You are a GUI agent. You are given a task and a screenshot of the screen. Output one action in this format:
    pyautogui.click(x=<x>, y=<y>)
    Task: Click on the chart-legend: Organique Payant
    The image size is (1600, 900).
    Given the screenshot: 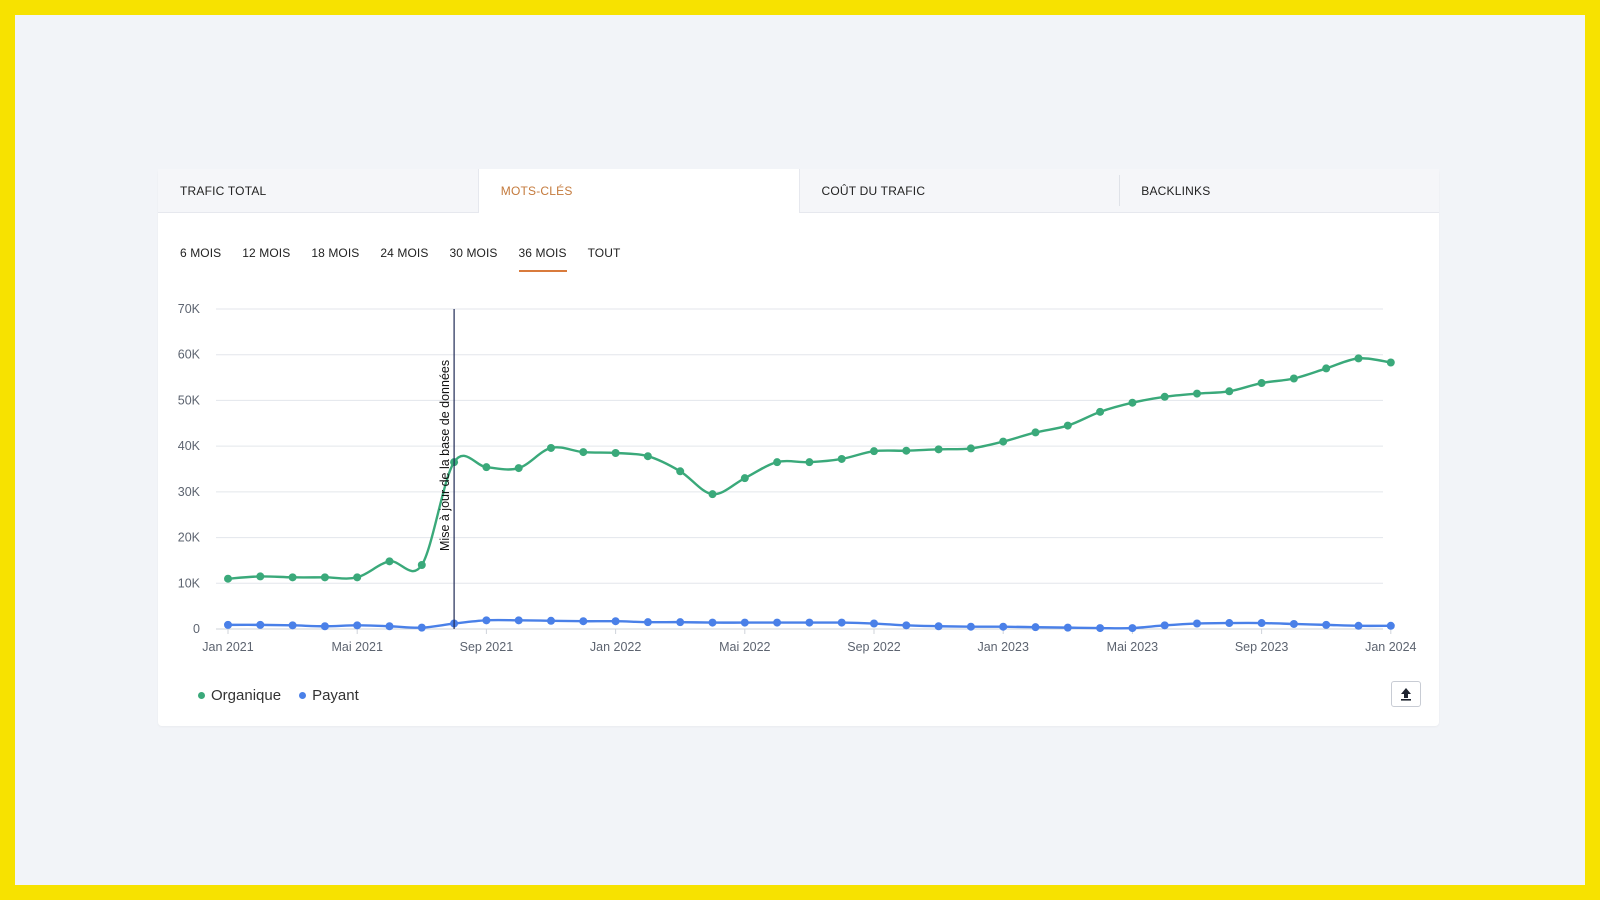 What is the action you would take?
    pyautogui.click(x=278, y=695)
    